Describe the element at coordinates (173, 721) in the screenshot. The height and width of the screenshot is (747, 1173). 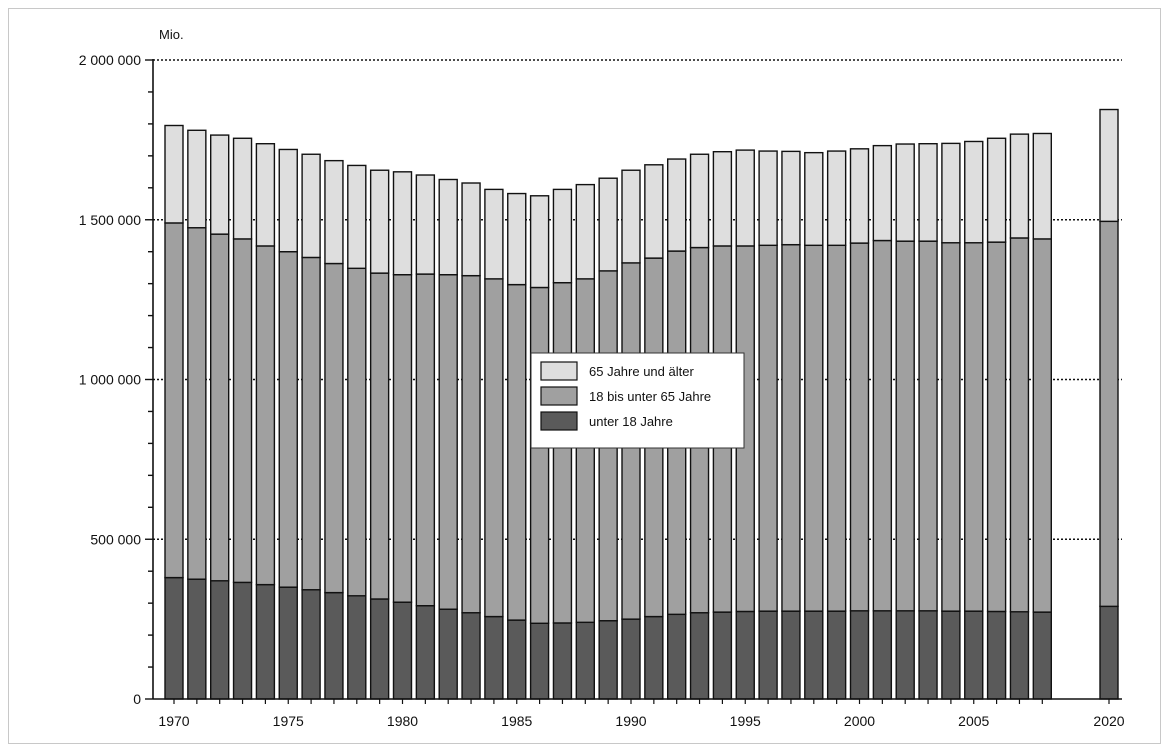
I see `x-tick-label: 1970` at that location.